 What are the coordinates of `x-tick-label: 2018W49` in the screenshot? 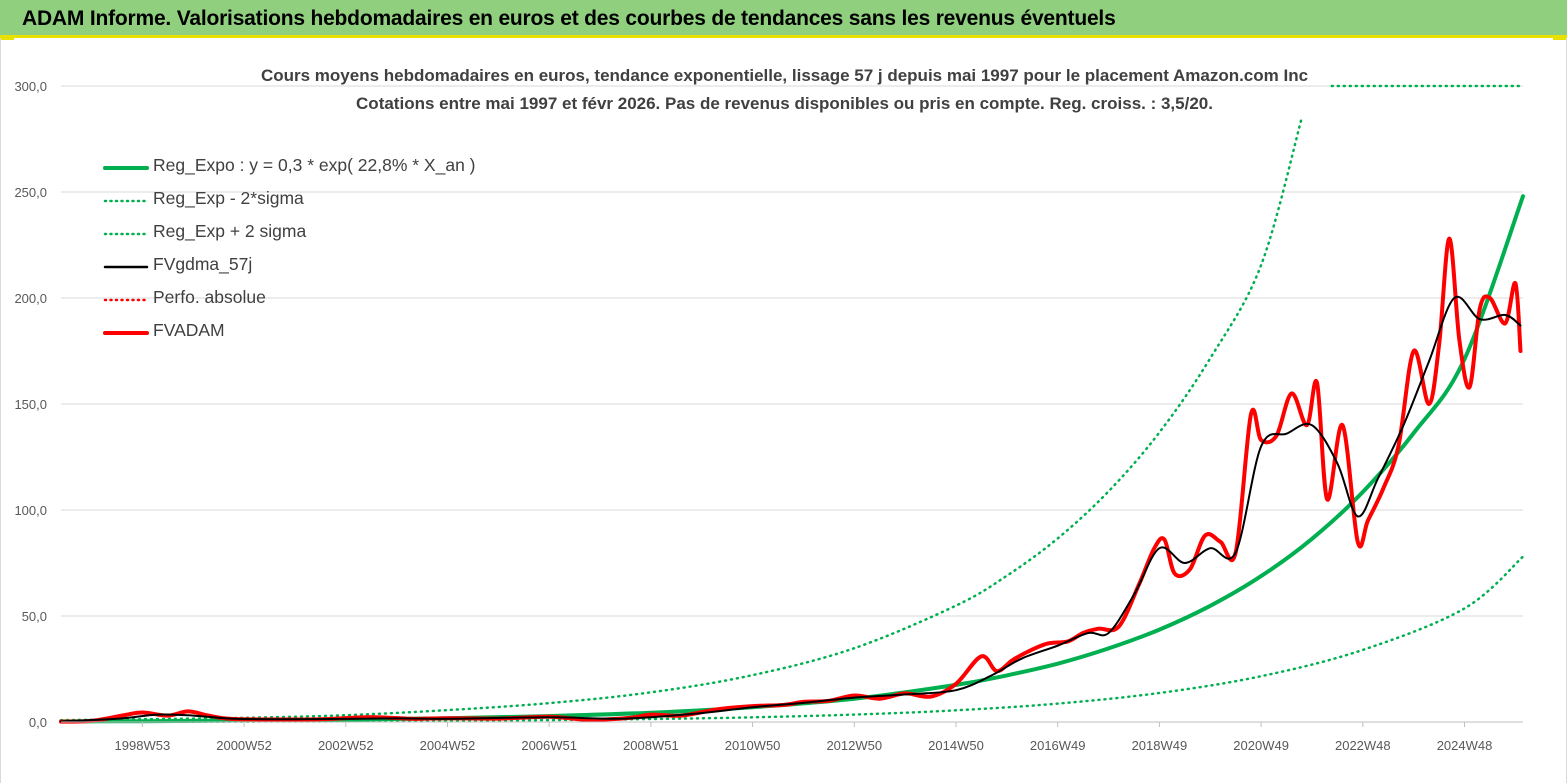 It's located at (1160, 745).